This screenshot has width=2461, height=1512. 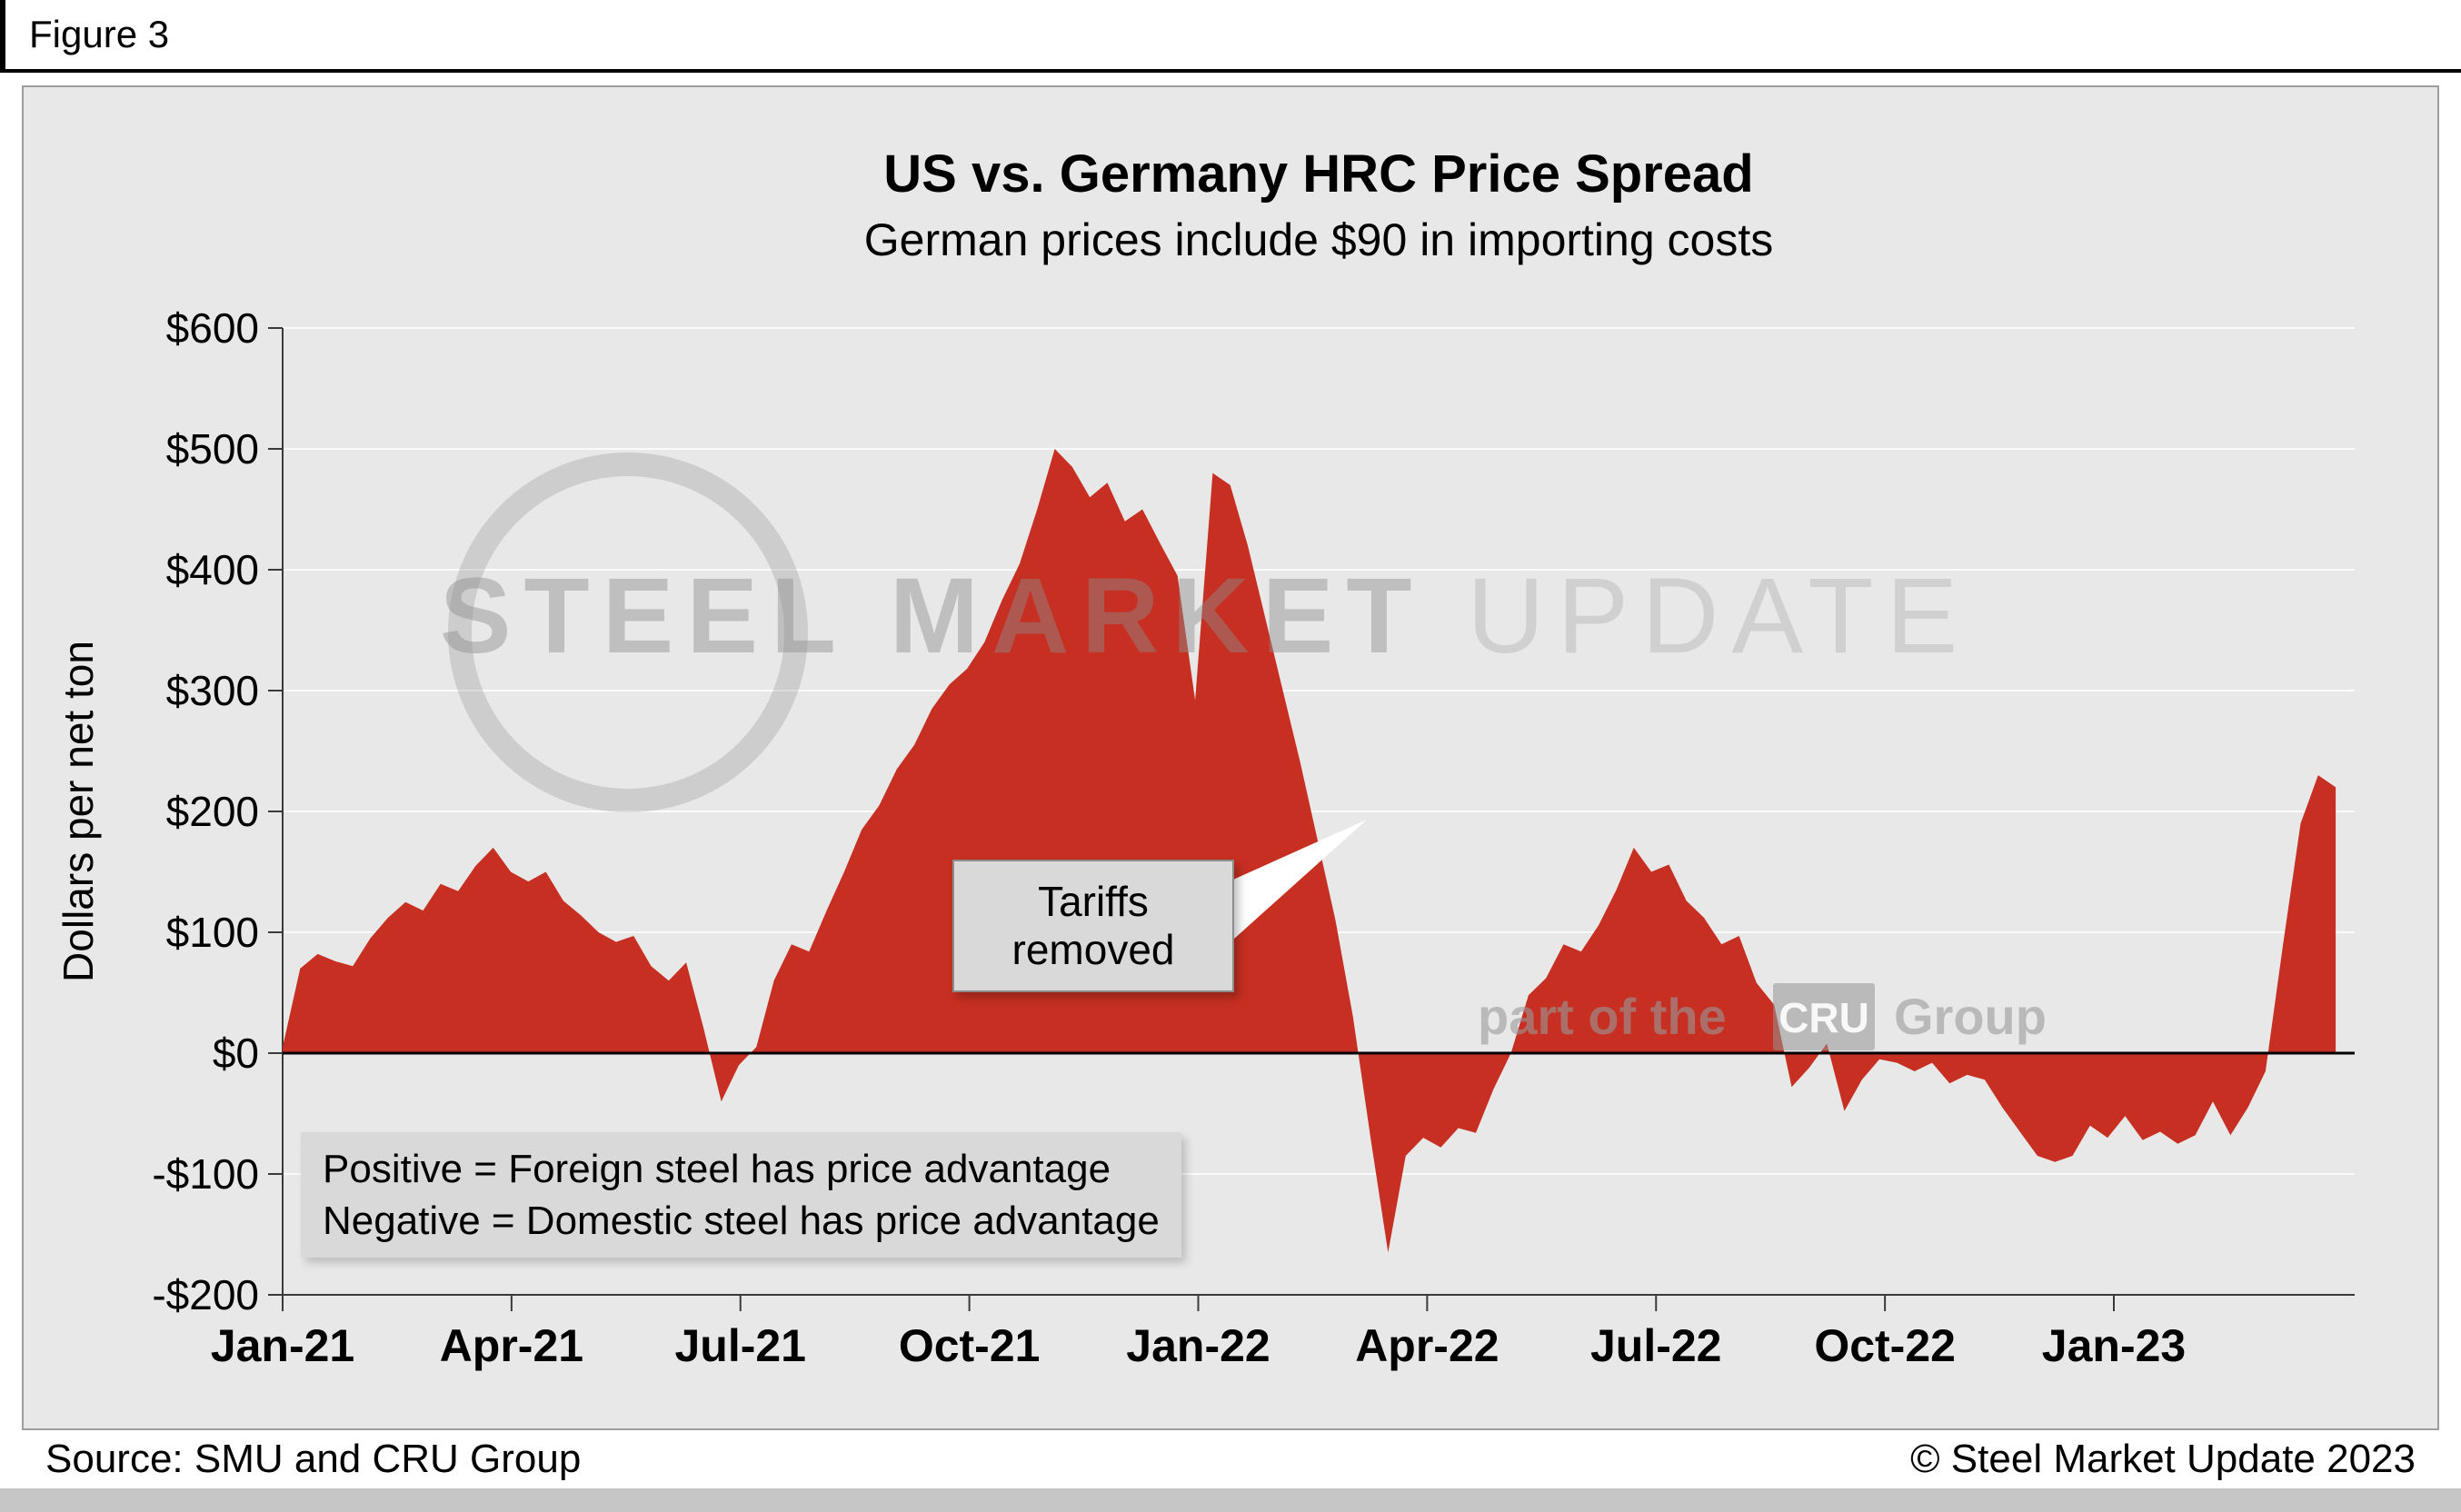 What do you see at coordinates (740, 1345) in the screenshot?
I see `x-tick-label: Jul-21` at bounding box center [740, 1345].